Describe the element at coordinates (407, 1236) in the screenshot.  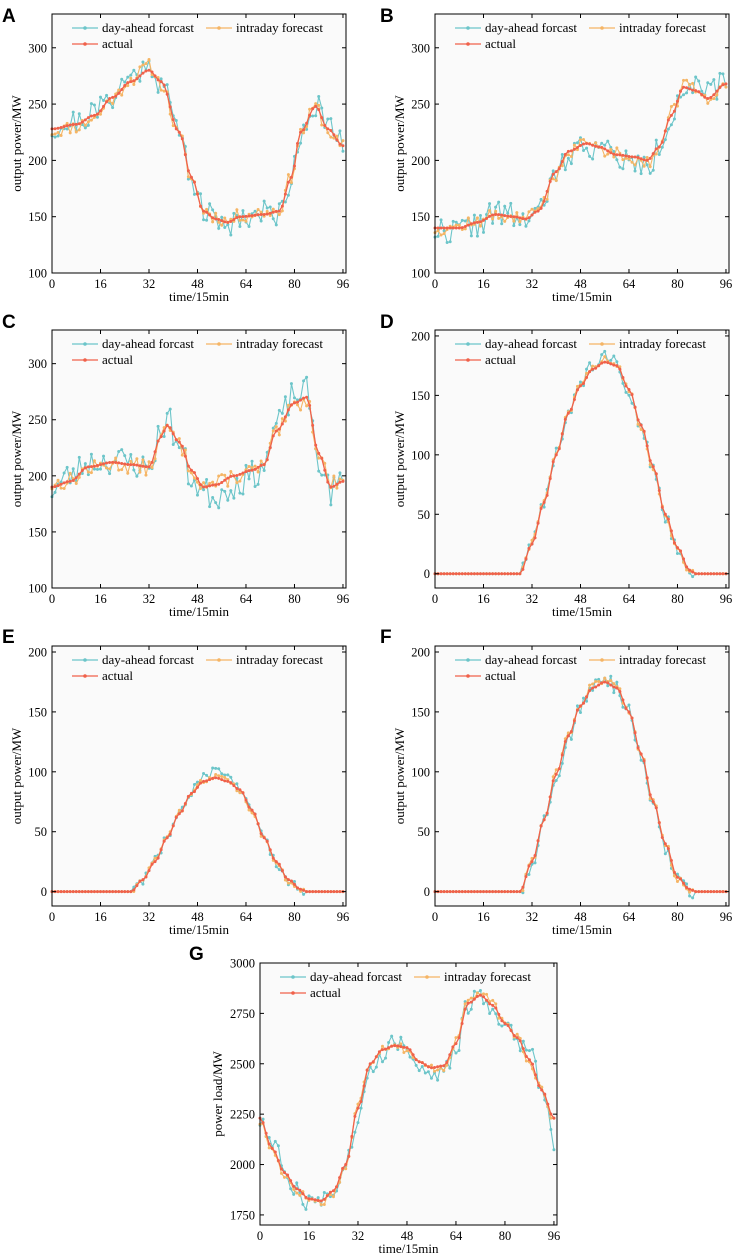
I see `x-tick-label: 48` at that location.